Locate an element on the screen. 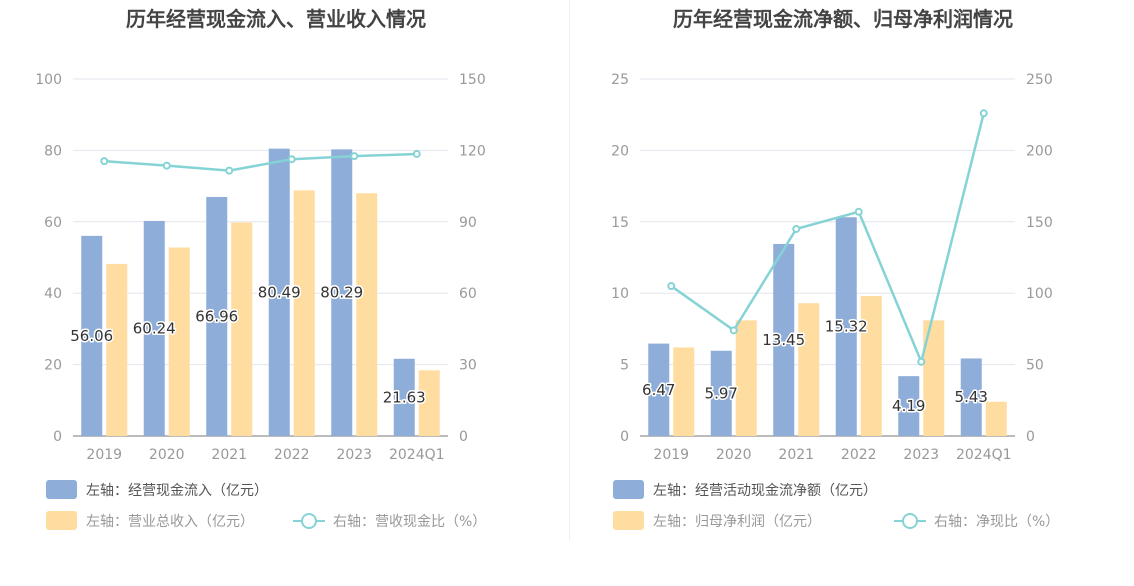 This screenshot has width=1134, height=586. bar-data-label: 13.45 is located at coordinates (783, 340).